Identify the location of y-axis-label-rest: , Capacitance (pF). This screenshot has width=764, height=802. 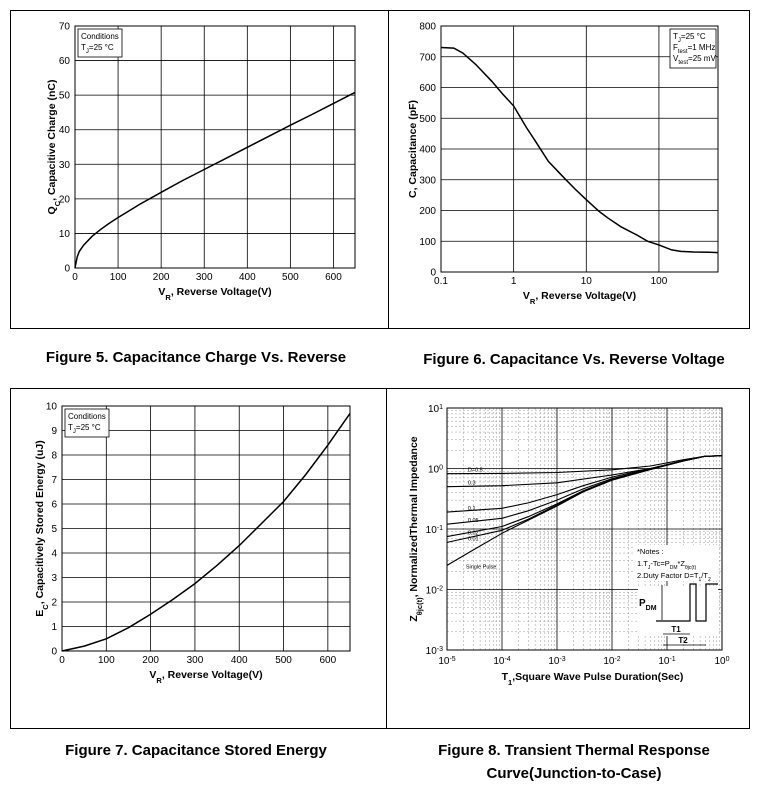
(413, 145).